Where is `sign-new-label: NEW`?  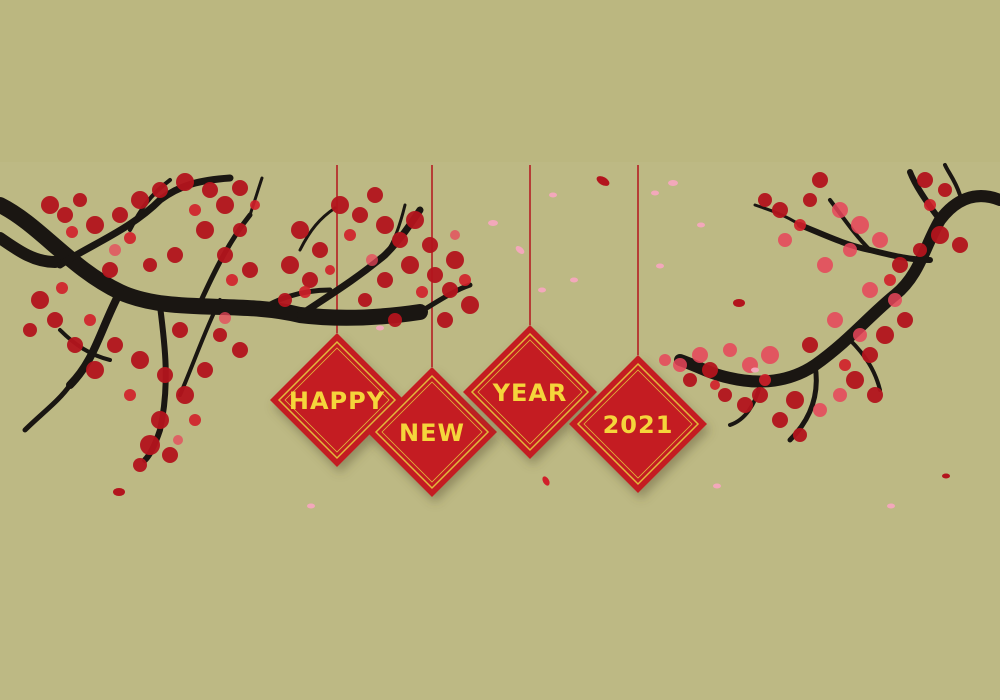
sign-new-label: NEW is located at coordinates (432, 433).